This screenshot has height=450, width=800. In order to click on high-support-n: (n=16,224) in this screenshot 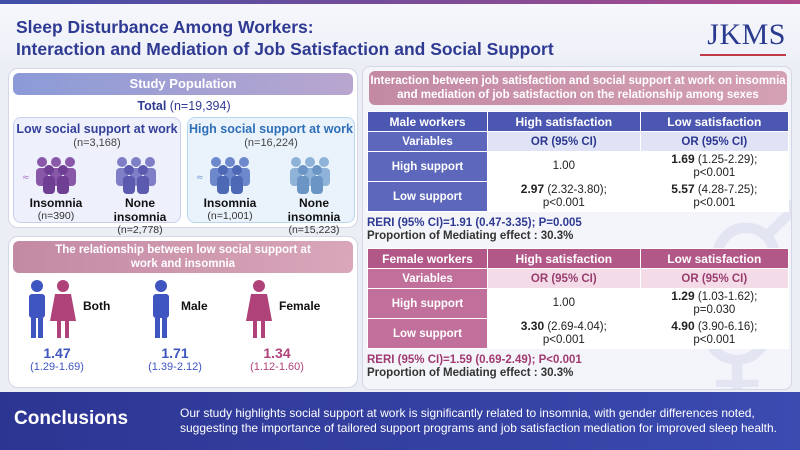, I will do `click(271, 143)`.